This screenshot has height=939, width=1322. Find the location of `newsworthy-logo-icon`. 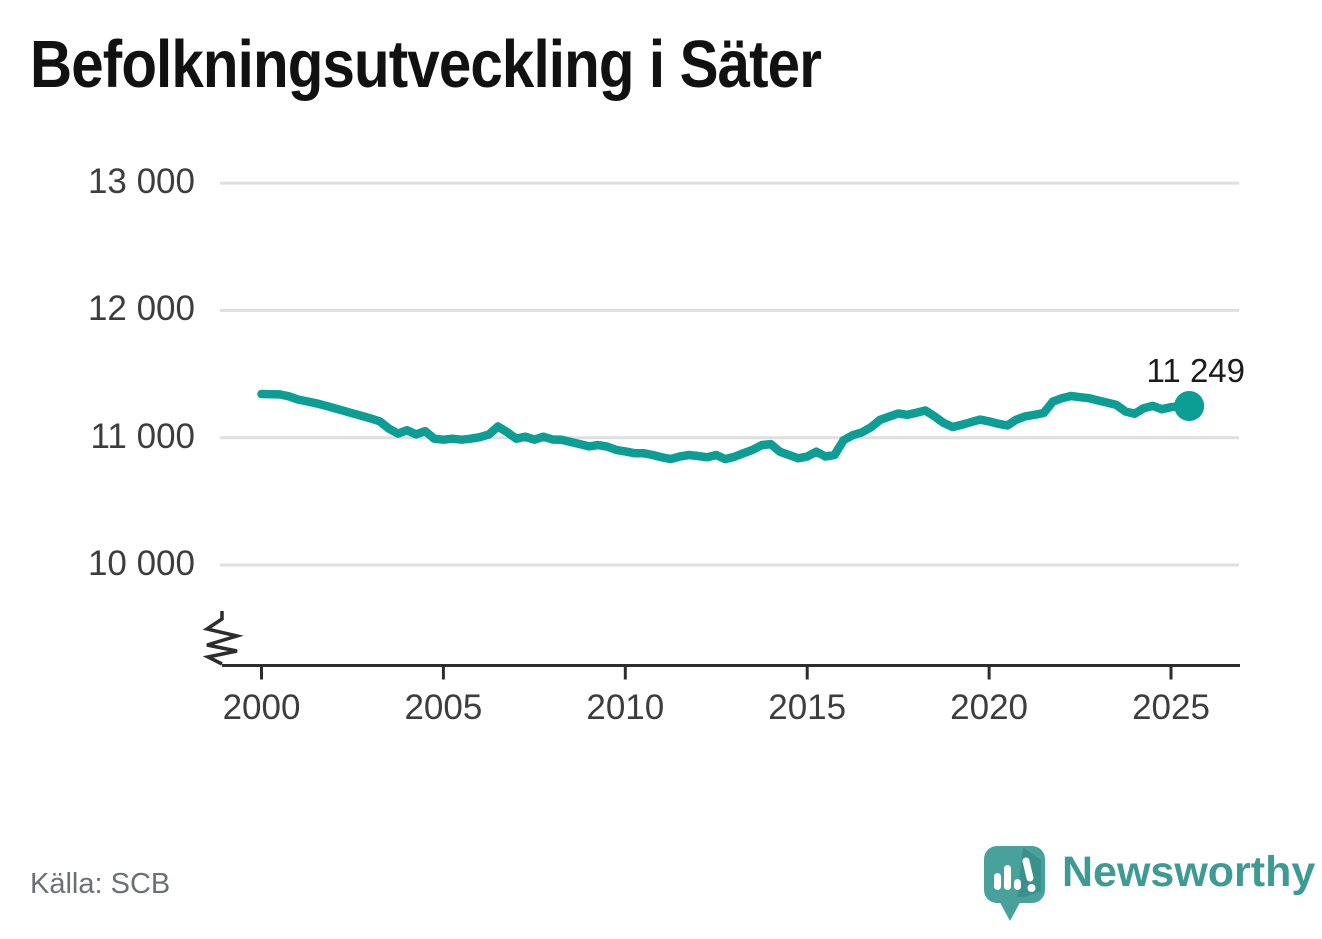

newsworthy-logo-icon is located at coordinates (1014, 883).